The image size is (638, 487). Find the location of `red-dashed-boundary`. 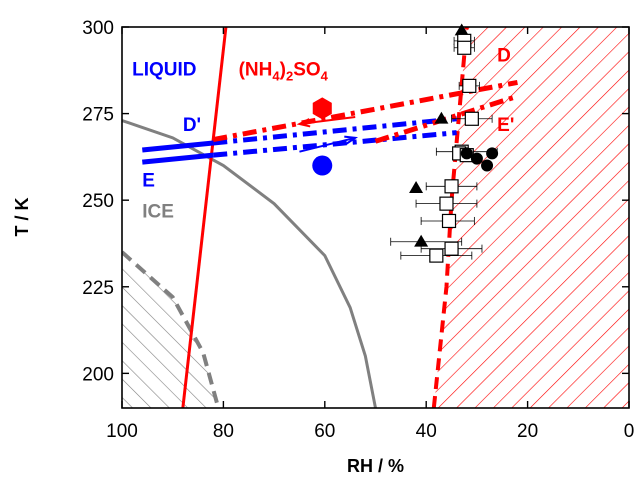

red-dashed-boundary is located at coordinates (450, 217).